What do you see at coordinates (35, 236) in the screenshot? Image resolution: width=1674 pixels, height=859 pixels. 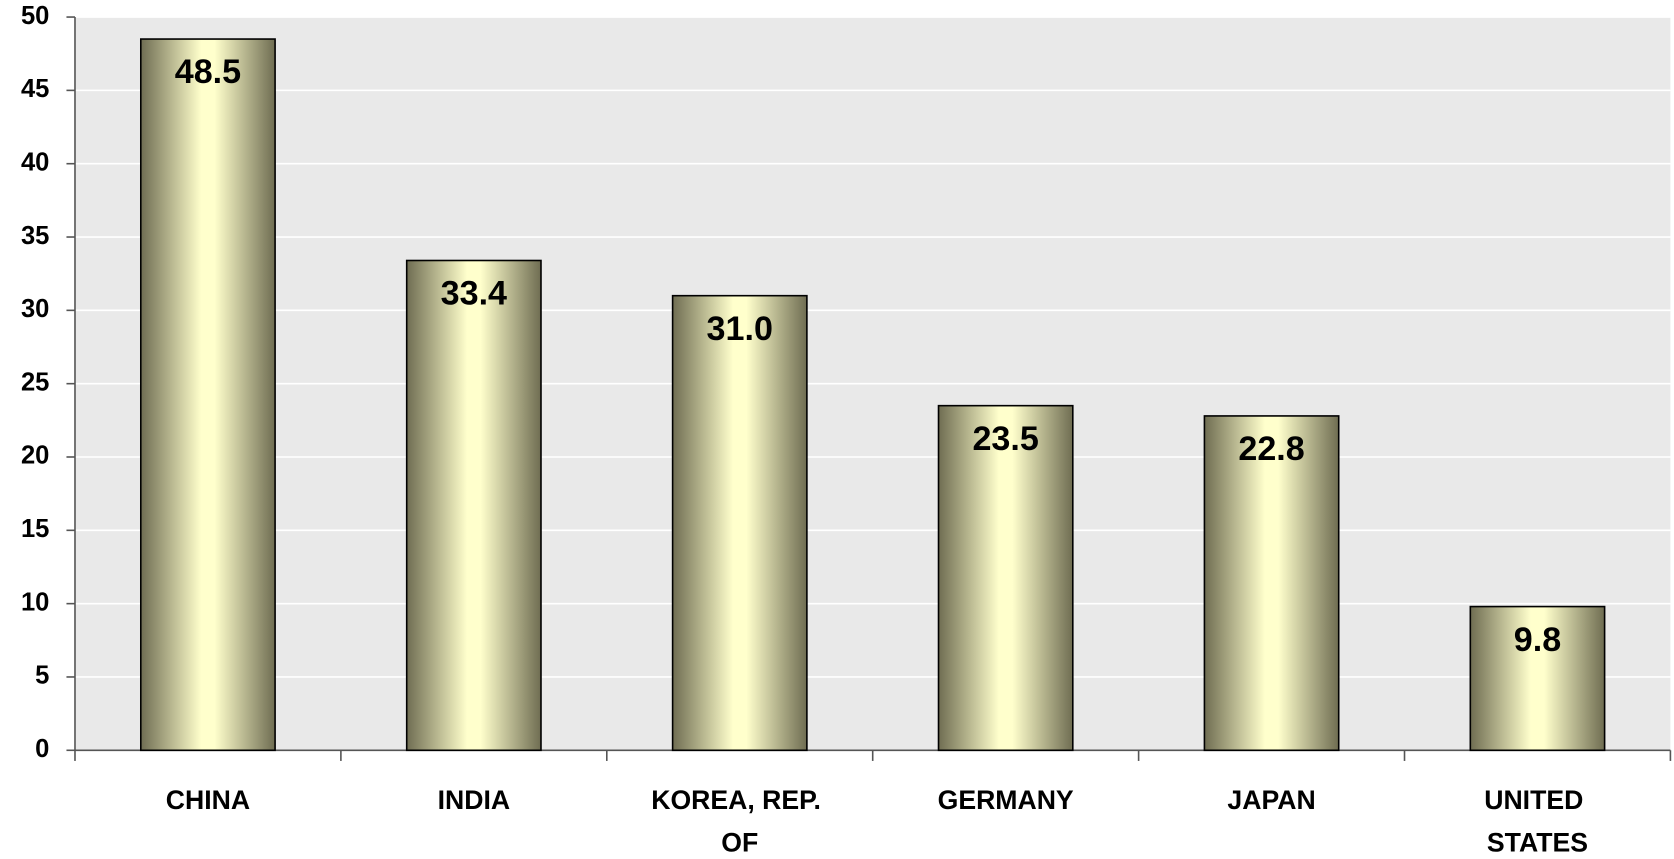 I see `y-tick-label: 35` at bounding box center [35, 236].